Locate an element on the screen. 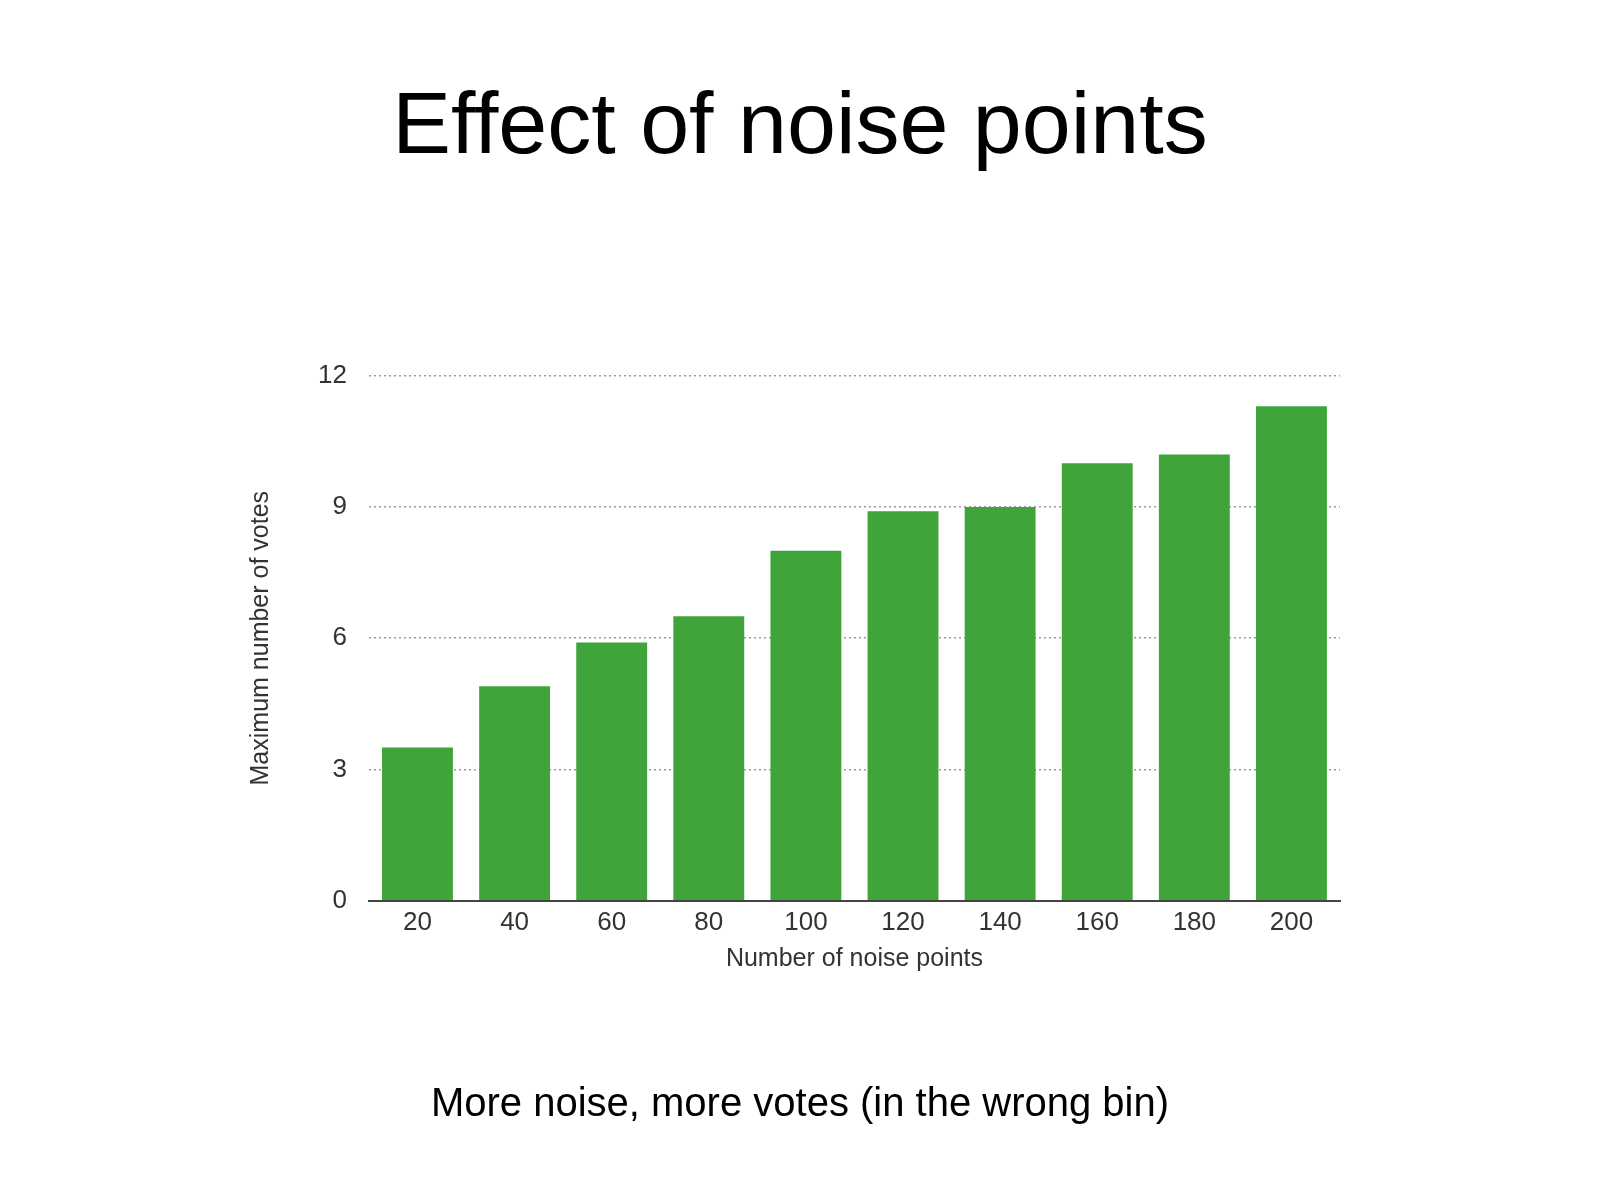 The height and width of the screenshot is (1200, 1600). chart-title: Effect of noise points is located at coordinates (800, 123).